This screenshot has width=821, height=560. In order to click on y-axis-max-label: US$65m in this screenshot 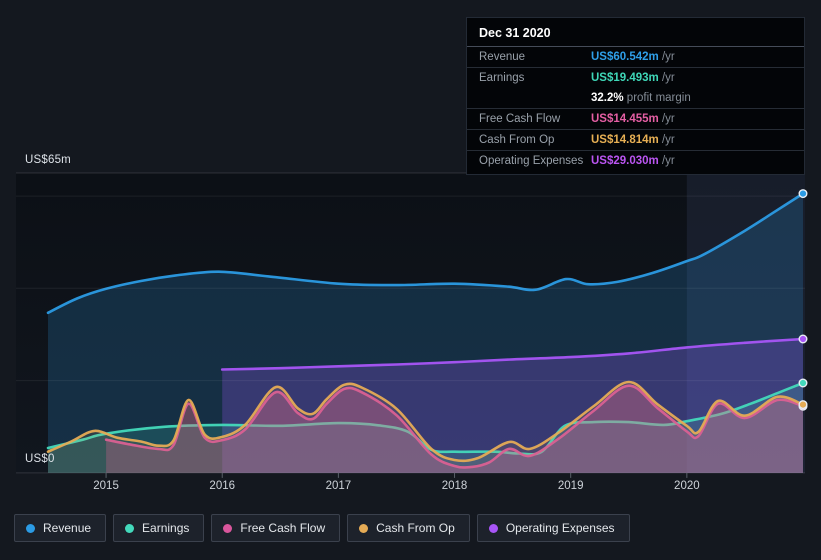, I will do `click(48, 160)`.